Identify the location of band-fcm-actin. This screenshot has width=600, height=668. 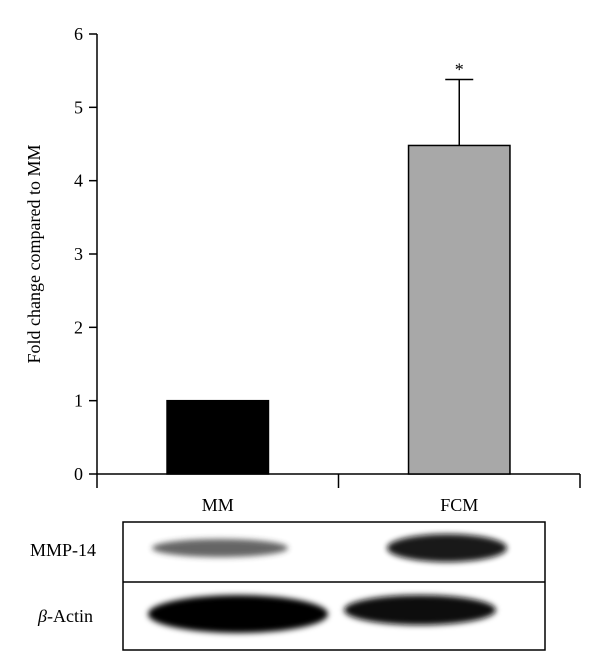
(420, 610).